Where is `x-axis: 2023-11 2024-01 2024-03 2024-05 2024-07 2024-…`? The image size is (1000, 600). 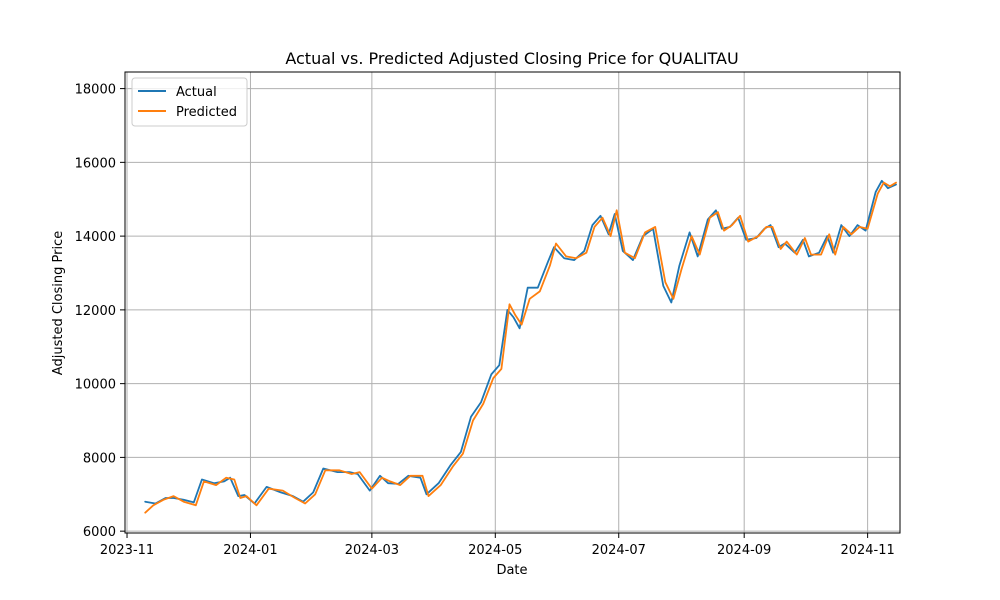
x-axis: 2023-11 2024-01 2024-03 2024-05 2024-07 2024-… is located at coordinates (497, 545).